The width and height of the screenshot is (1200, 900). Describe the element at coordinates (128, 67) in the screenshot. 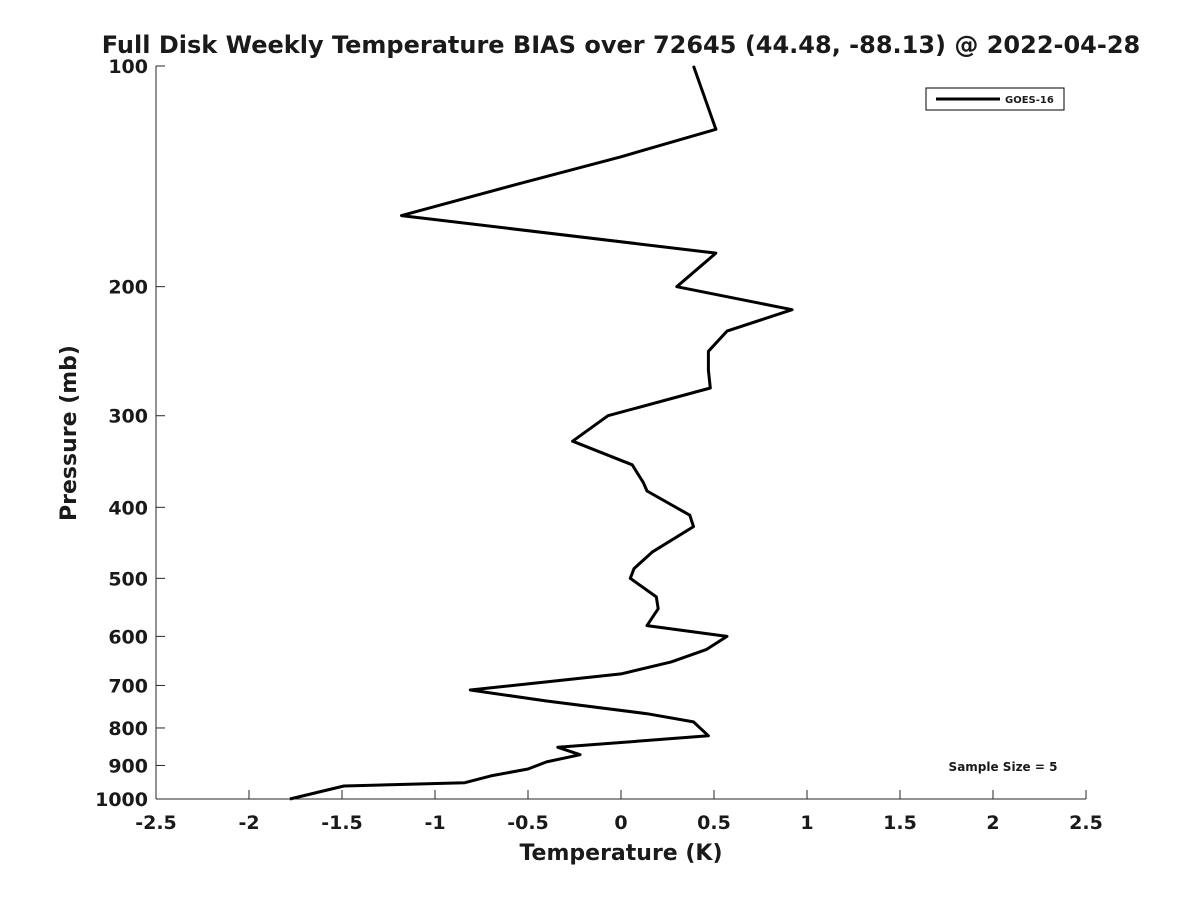

I see `y-tick-label: 100` at that location.